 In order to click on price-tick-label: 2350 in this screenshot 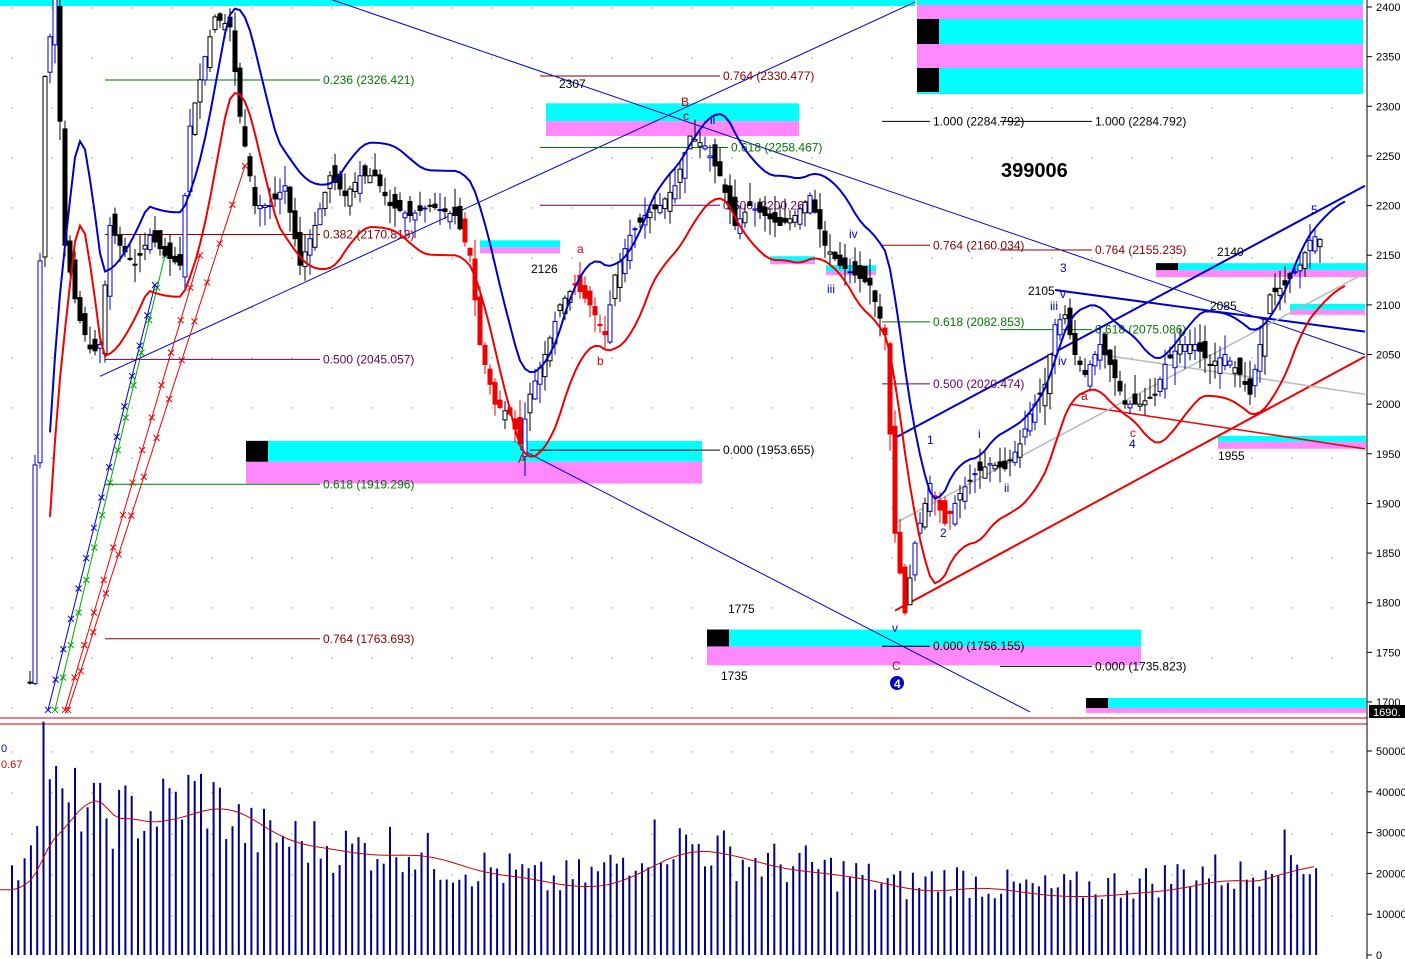, I will do `click(1388, 58)`.